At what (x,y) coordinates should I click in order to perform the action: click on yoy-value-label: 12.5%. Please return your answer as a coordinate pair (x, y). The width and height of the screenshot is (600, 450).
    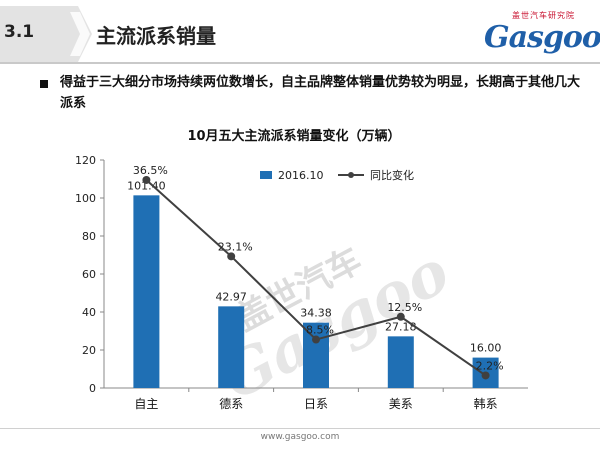
    Looking at the image, I should click on (404, 307).